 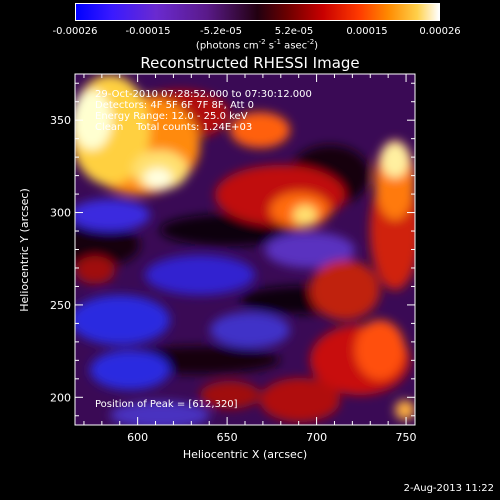 What do you see at coordinates (60, 305) in the screenshot?
I see `y-tick-label: 250` at bounding box center [60, 305].